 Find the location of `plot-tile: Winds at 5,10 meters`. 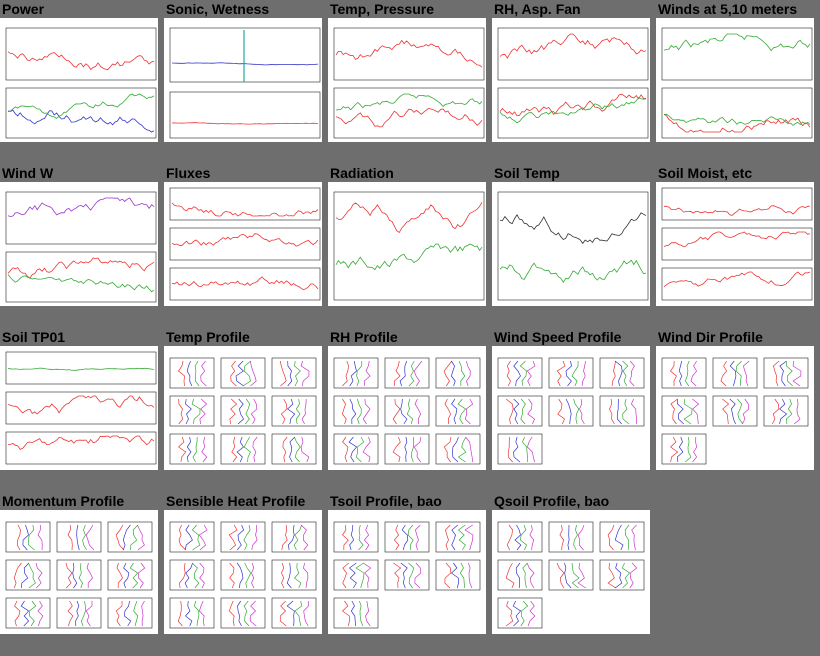

plot-tile: Winds at 5,10 meters is located at coordinates (737, 82).